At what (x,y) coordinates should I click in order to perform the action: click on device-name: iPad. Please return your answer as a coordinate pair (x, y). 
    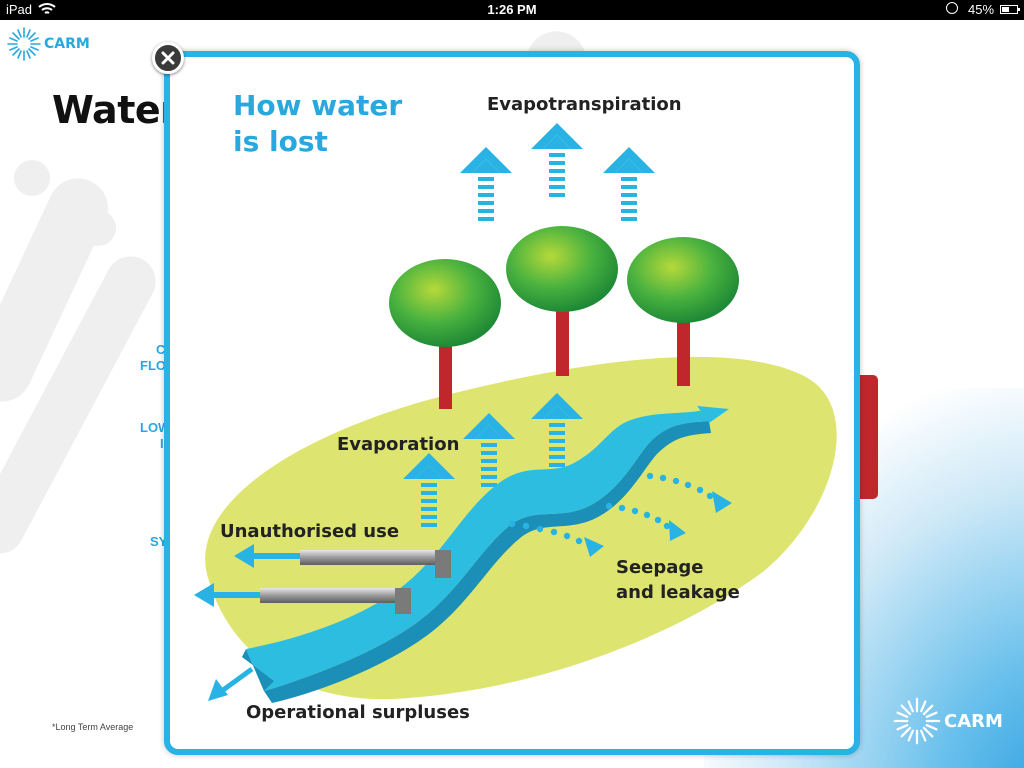
    Looking at the image, I should click on (19, 9).